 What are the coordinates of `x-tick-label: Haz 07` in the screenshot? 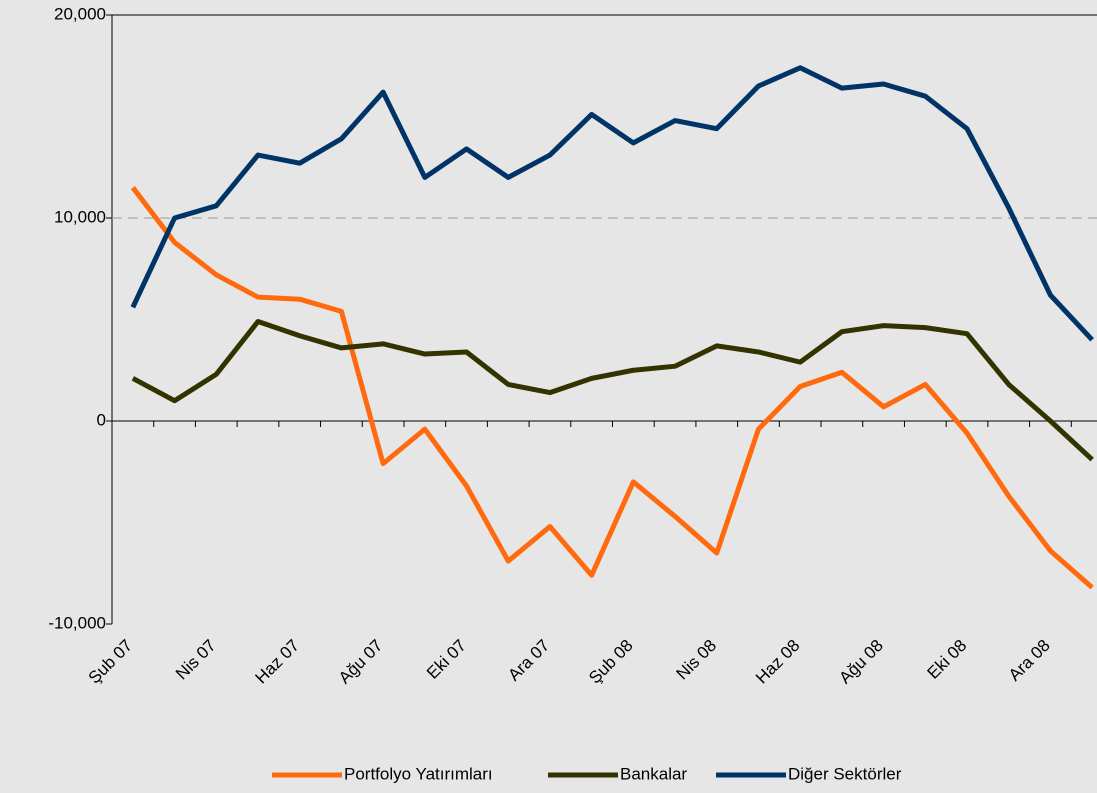 It's located at (277, 662).